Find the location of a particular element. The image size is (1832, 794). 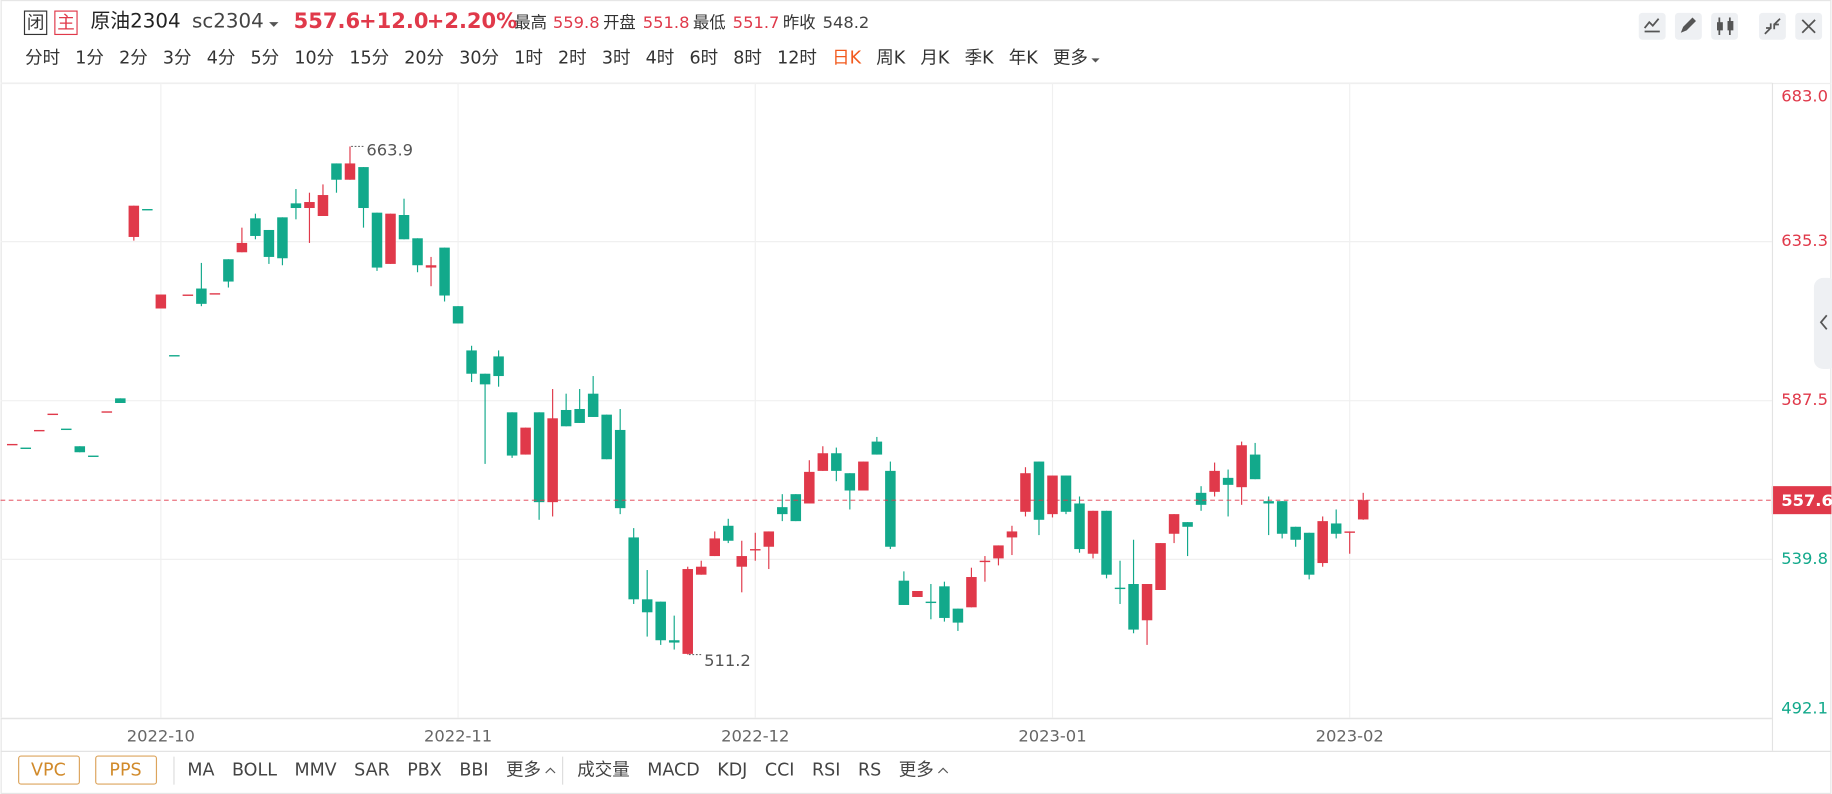

period-option: 20分 is located at coordinates (424, 58).